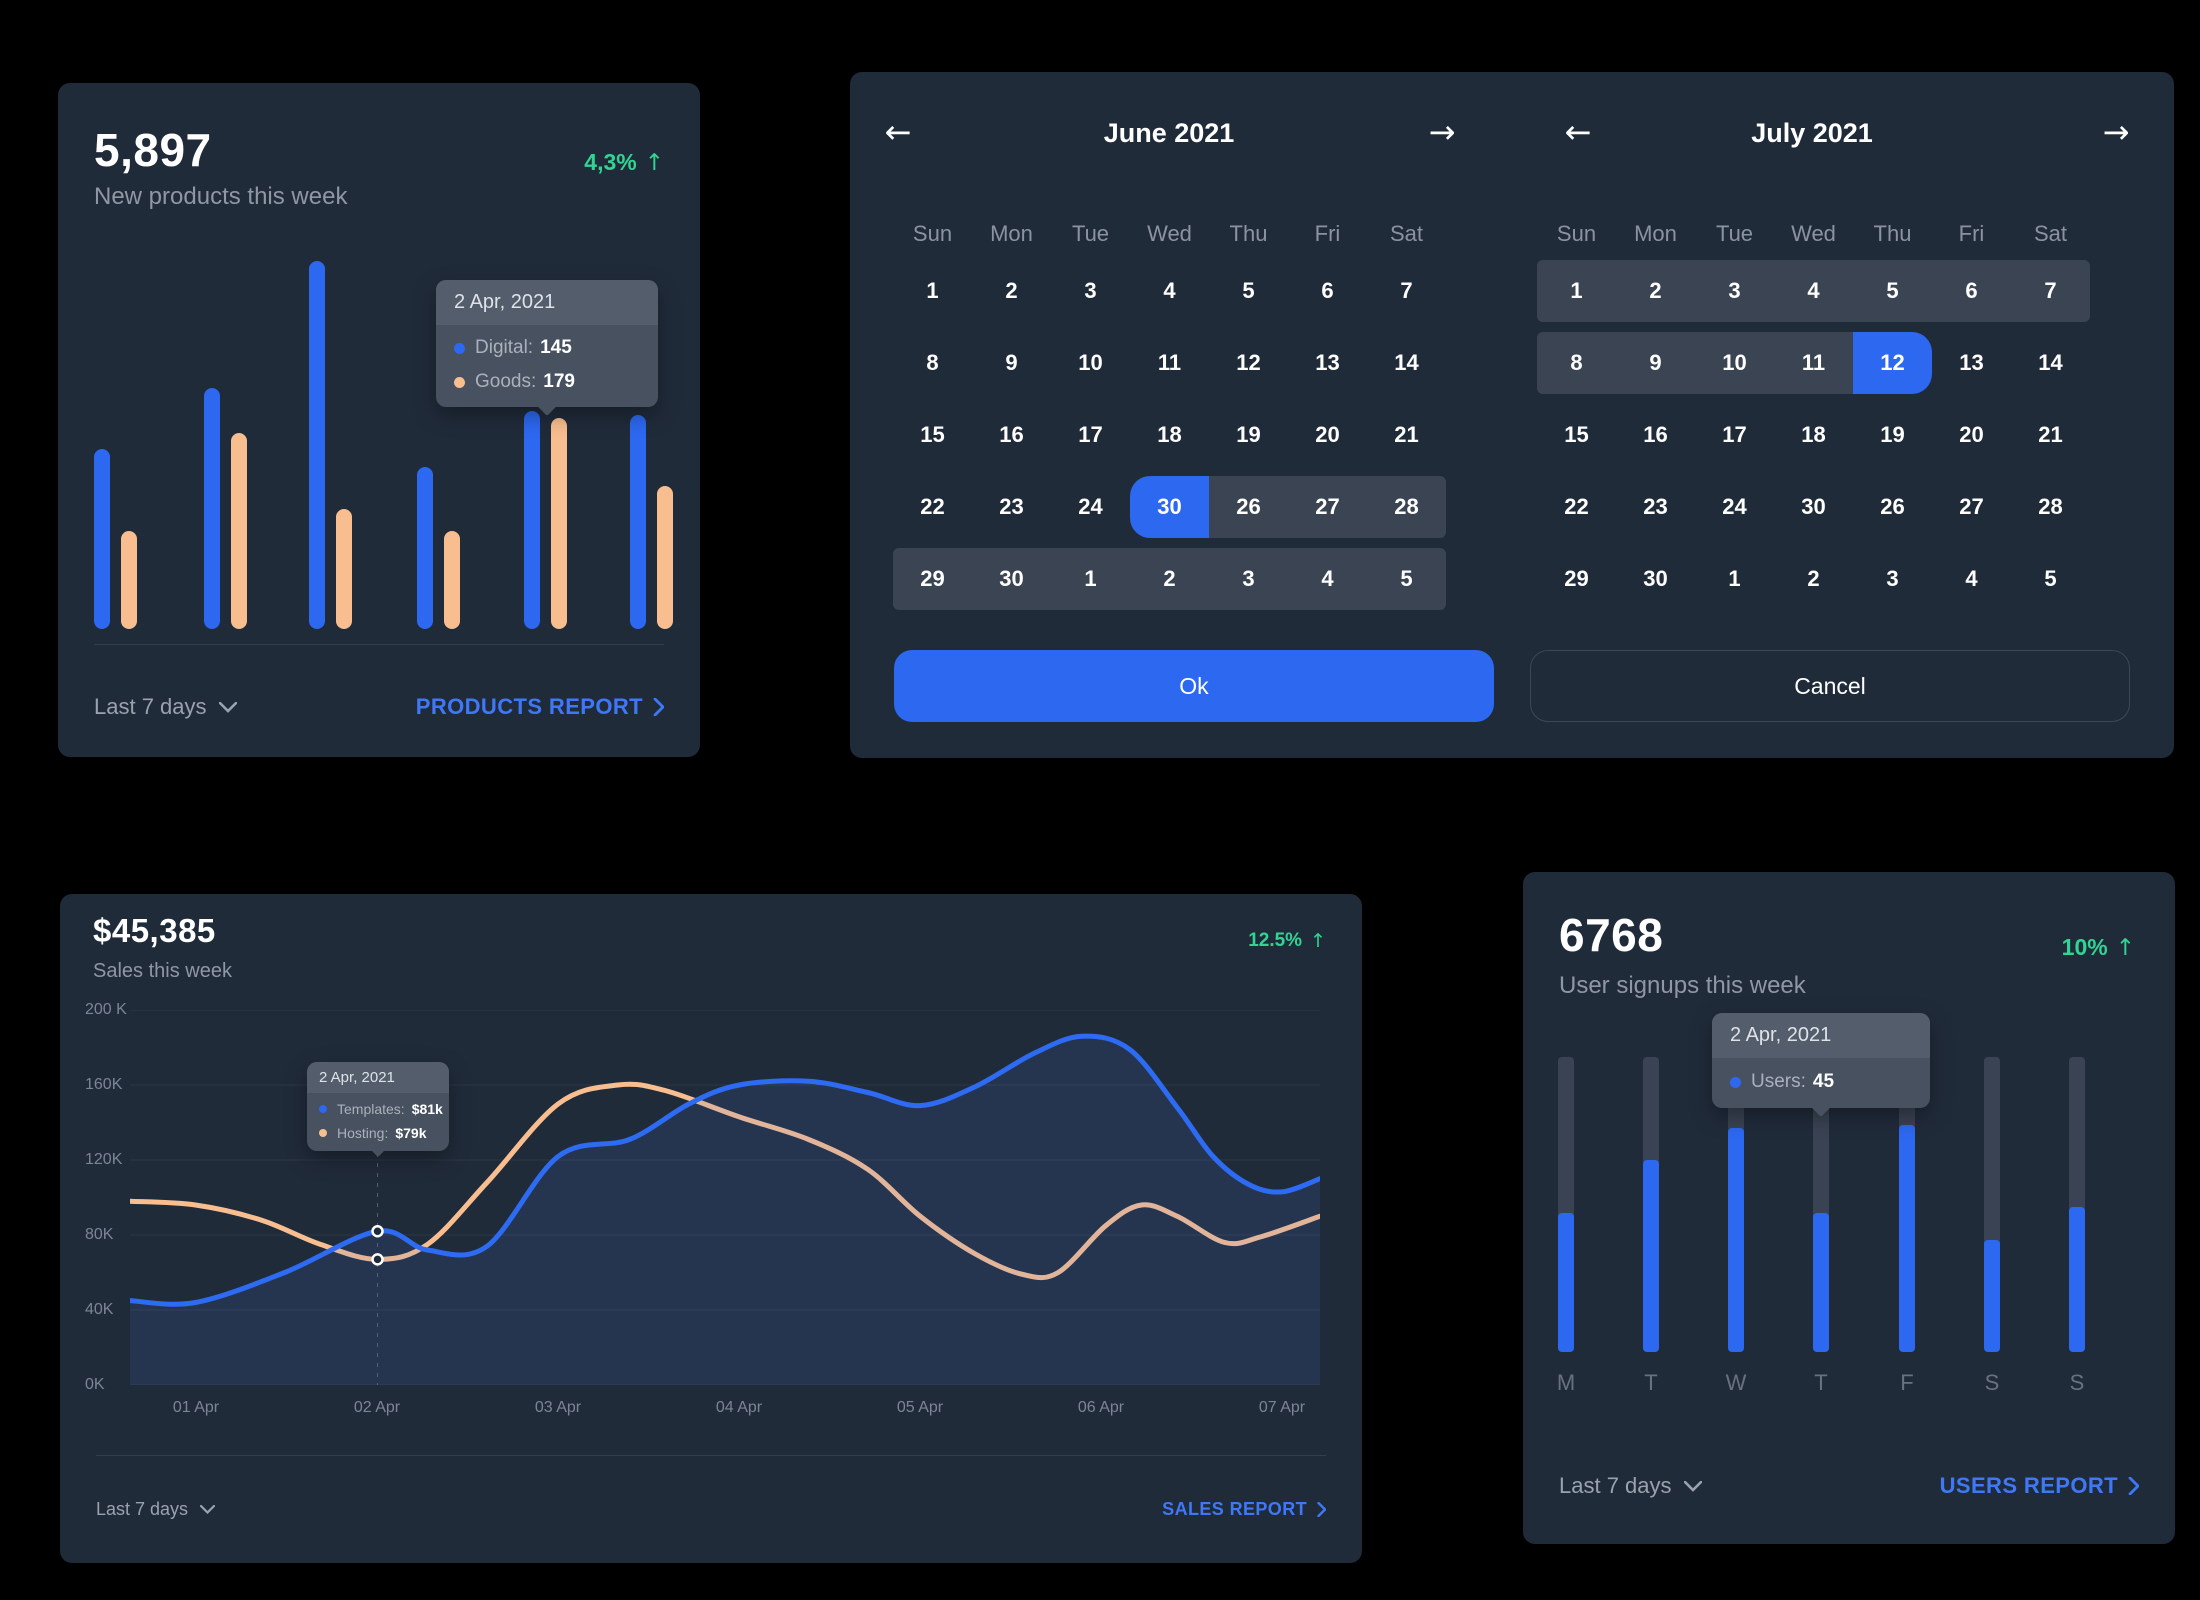  Describe the element at coordinates (2039, 1486) in the screenshot. I see `users-report-link: USERS REPORT` at that location.